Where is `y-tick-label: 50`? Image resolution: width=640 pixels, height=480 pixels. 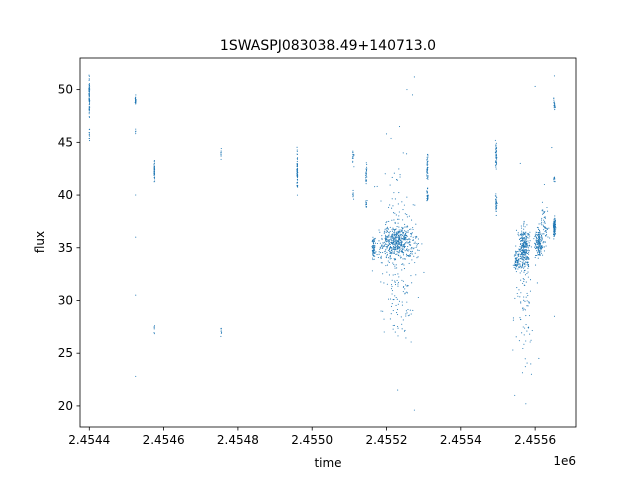 y-tick-label: 50 is located at coordinates (65, 90).